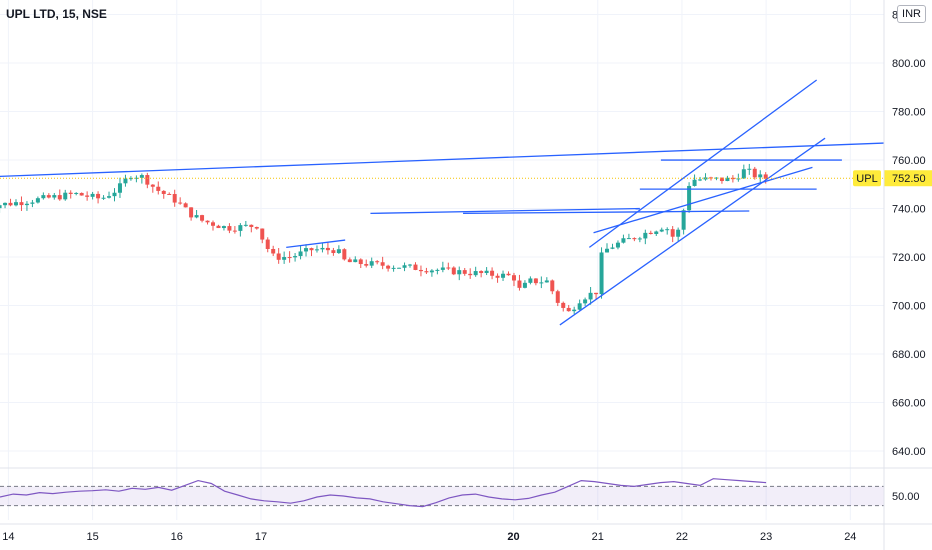 This screenshot has width=932, height=550. What do you see at coordinates (909, 307) in the screenshot?
I see `y-tick-label: 700.00` at bounding box center [909, 307].